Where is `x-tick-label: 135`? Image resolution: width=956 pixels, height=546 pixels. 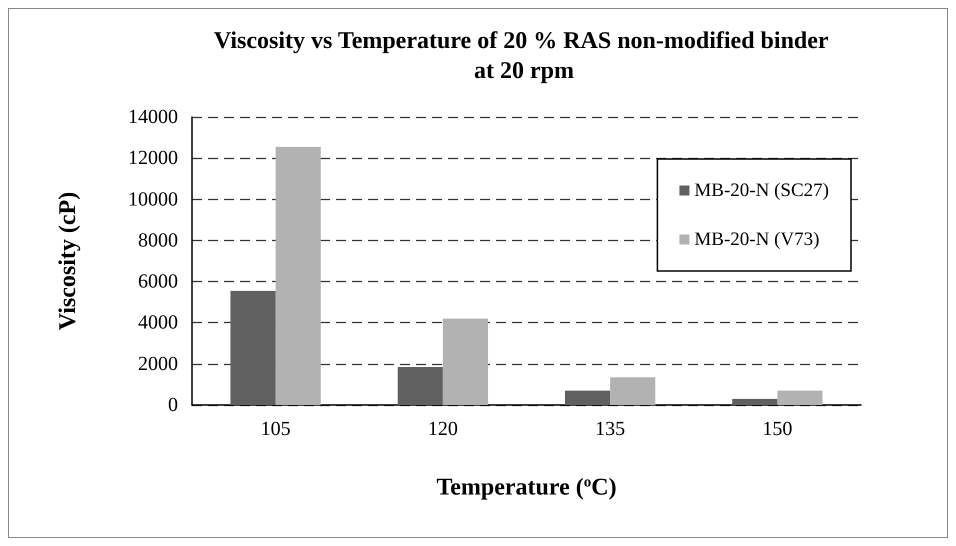
x-tick-label: 135 is located at coordinates (610, 429).